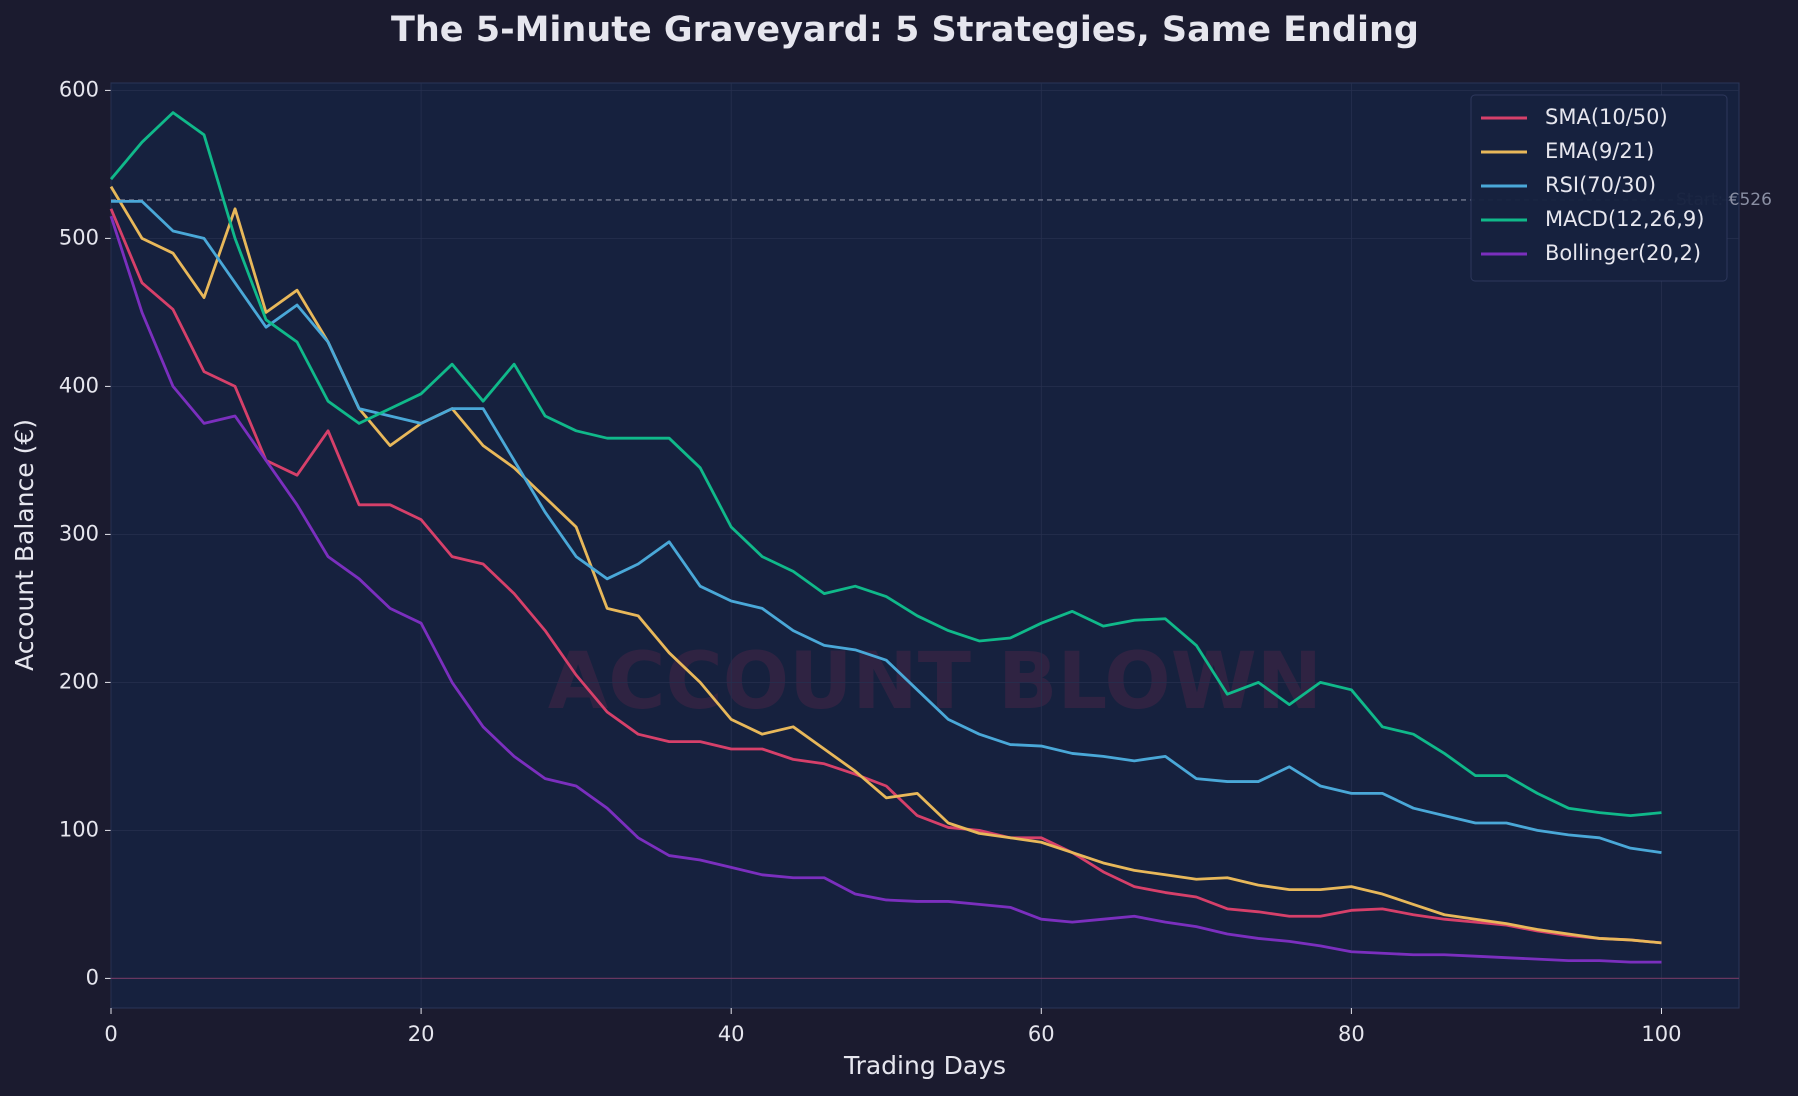 This screenshot has width=1798, height=1096. Describe the element at coordinates (731, 1034) in the screenshot. I see `x-tick-label: 40` at that location.